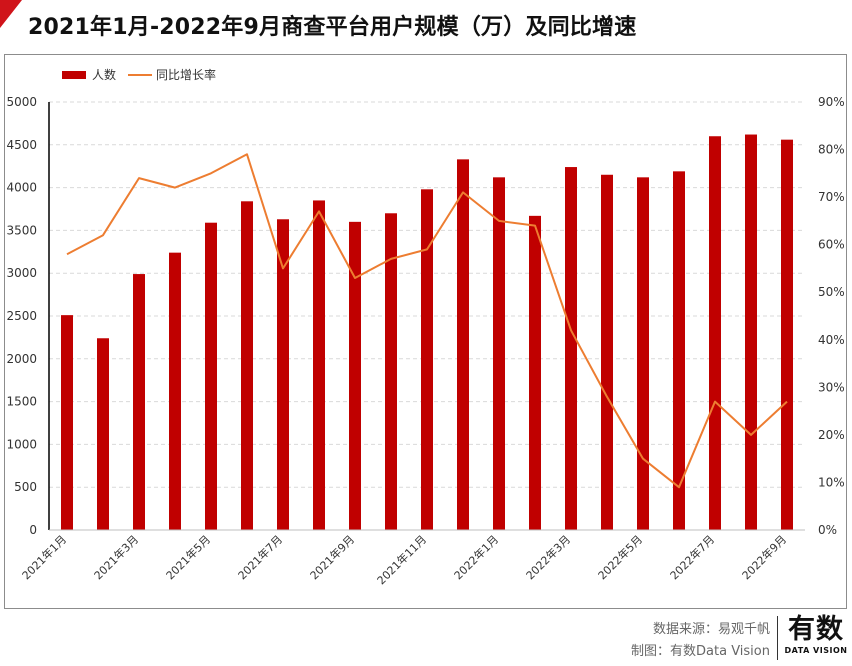 This screenshot has height=666, width=852. What do you see at coordinates (831, 197) in the screenshot?
I see `y-right-tick-label: 70%` at bounding box center [831, 197].